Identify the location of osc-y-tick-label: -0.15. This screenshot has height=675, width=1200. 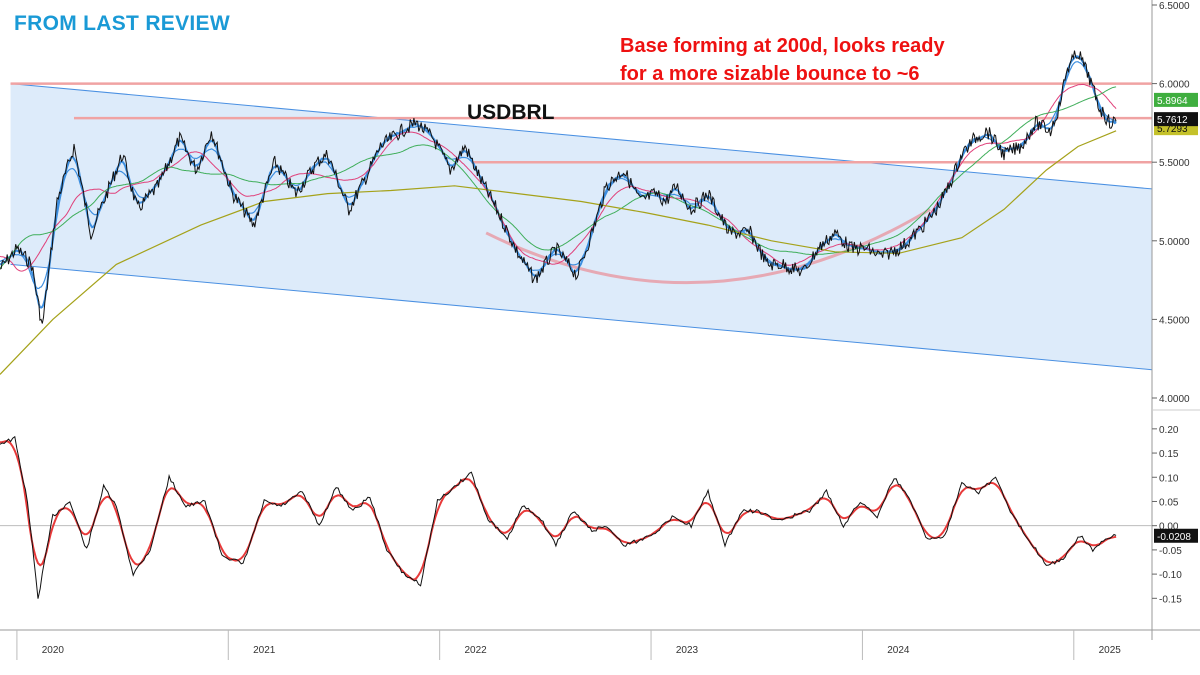
(1170, 599).